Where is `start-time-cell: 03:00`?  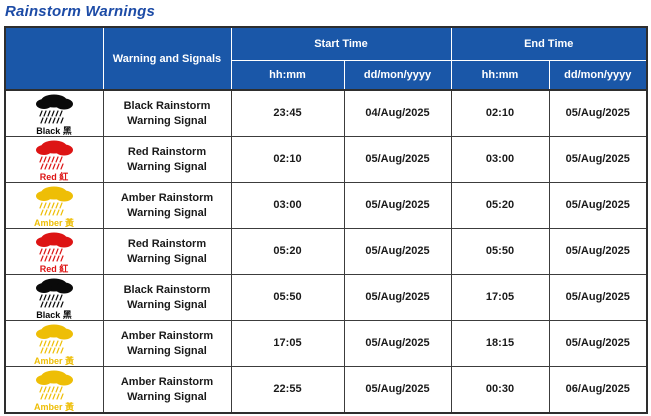
start-time-cell: 03:00 is located at coordinates (287, 205).